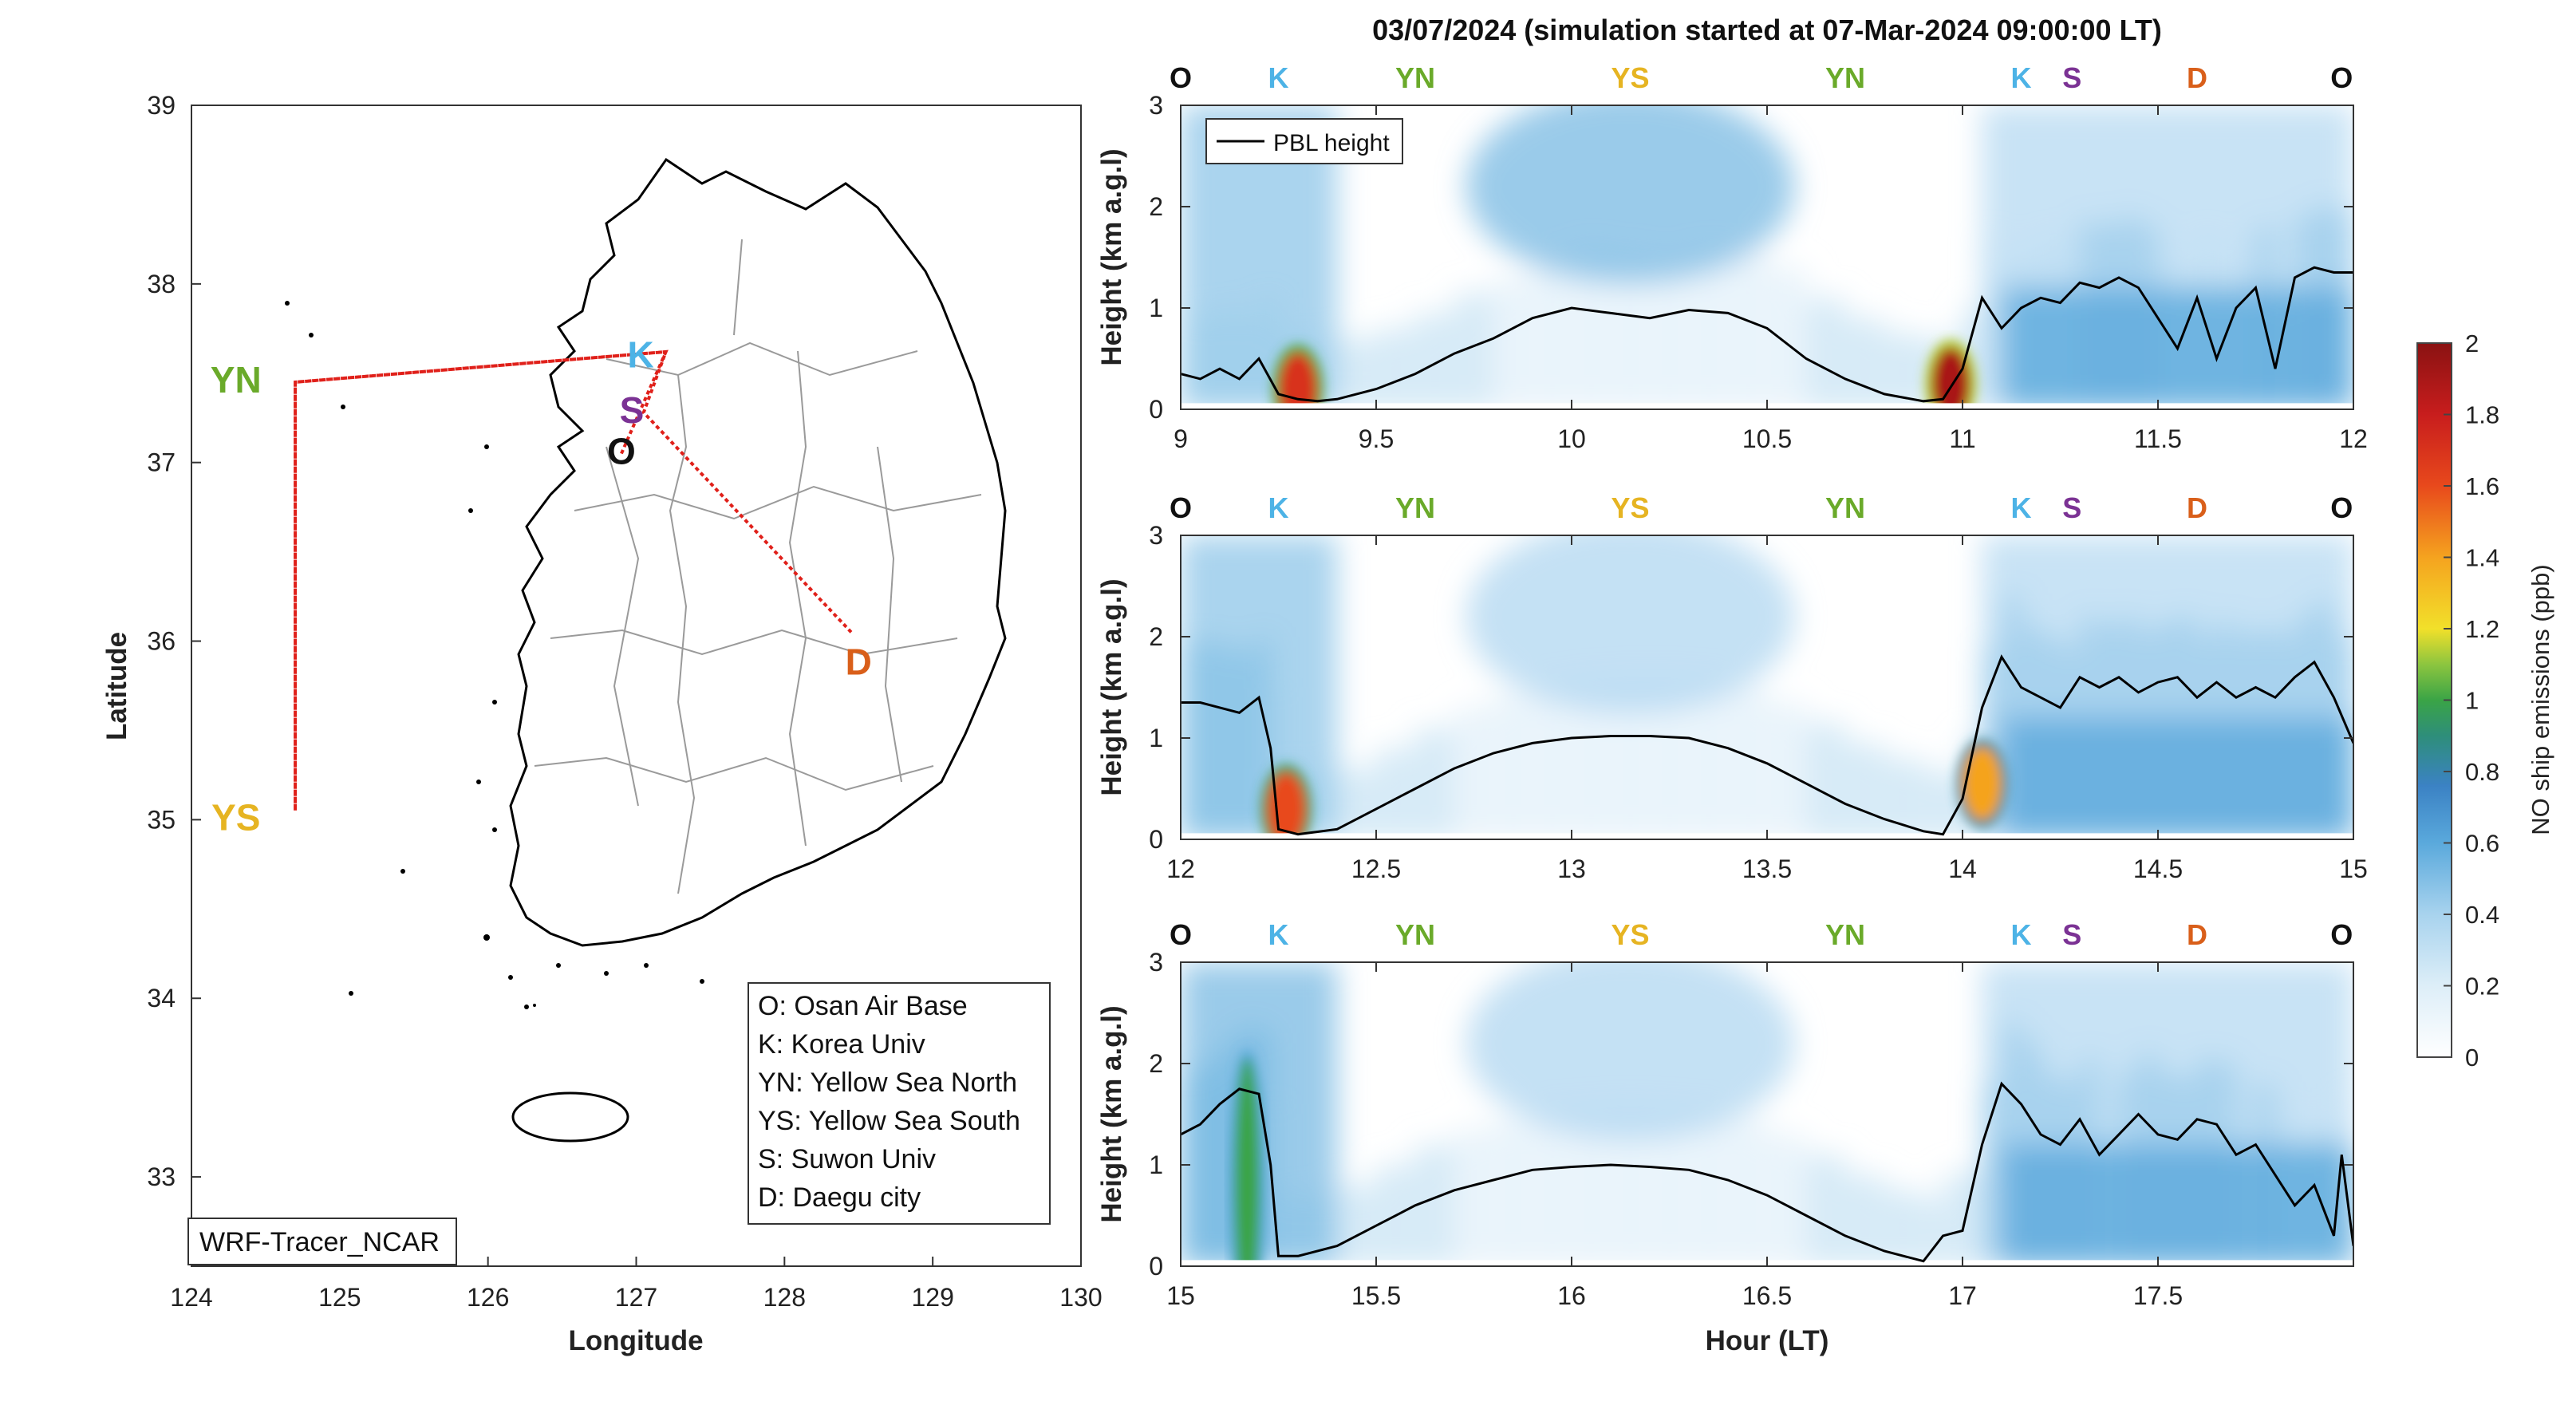 This screenshot has height=1413, width=2576. Describe the element at coordinates (494, 655) in the screenshot. I see `islands` at that location.